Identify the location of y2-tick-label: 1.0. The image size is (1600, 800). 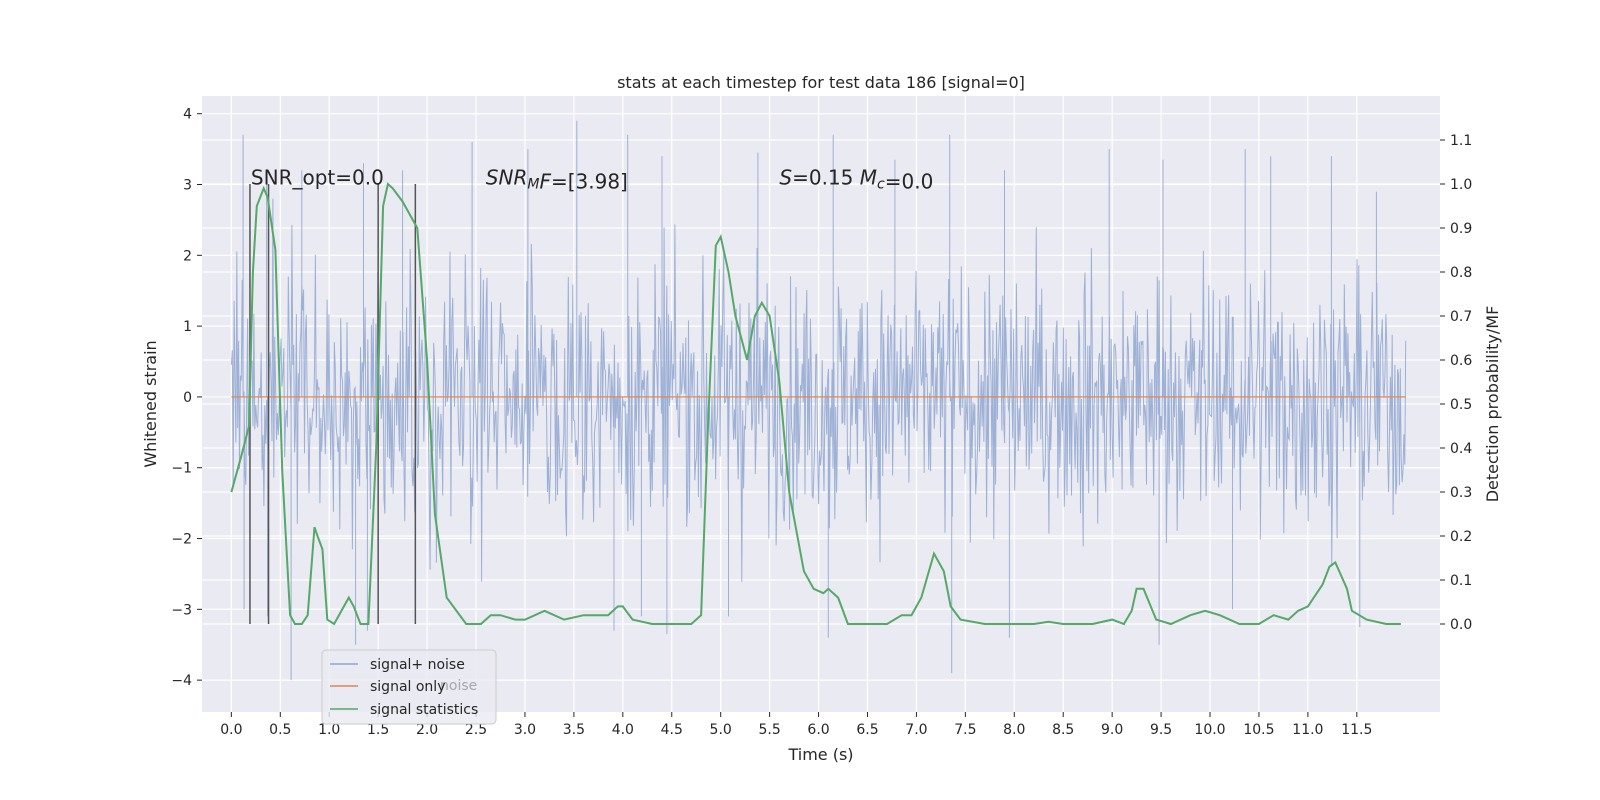
(1461, 185).